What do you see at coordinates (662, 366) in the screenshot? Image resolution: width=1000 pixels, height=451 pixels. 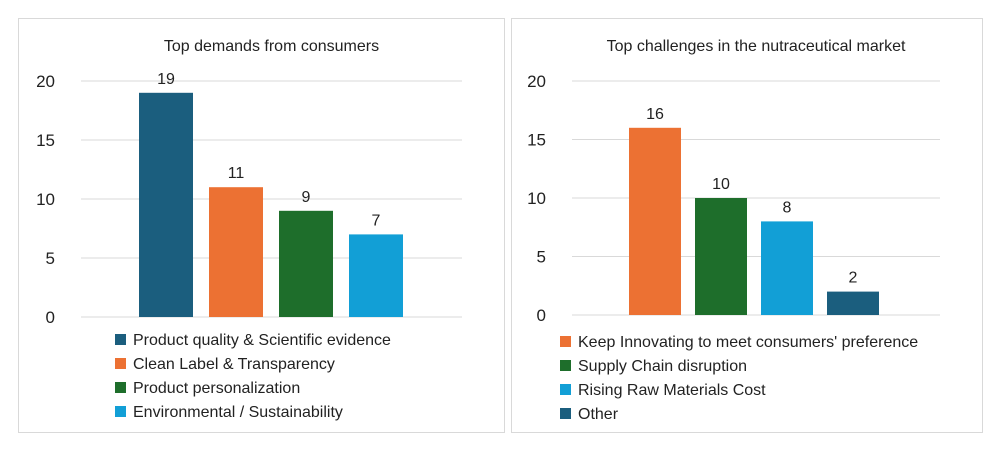 I see `legend-label: Supply Chain disruption` at bounding box center [662, 366].